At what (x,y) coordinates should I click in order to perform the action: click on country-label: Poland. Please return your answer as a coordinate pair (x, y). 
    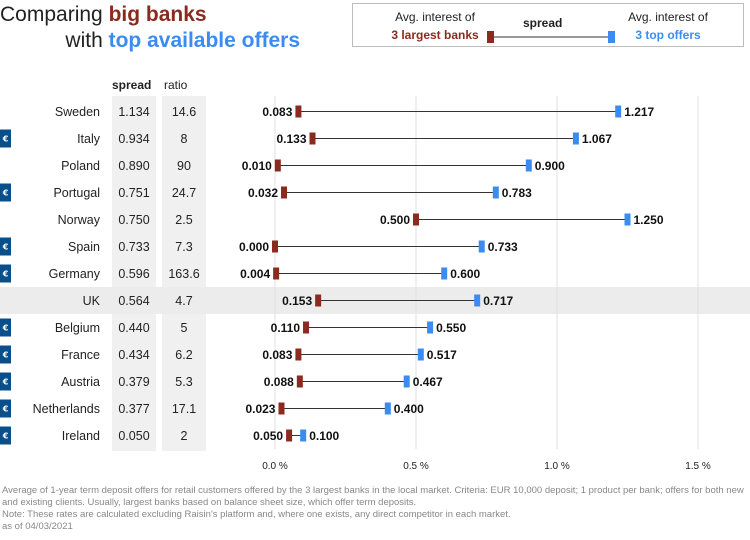
    Looking at the image, I should click on (80, 166).